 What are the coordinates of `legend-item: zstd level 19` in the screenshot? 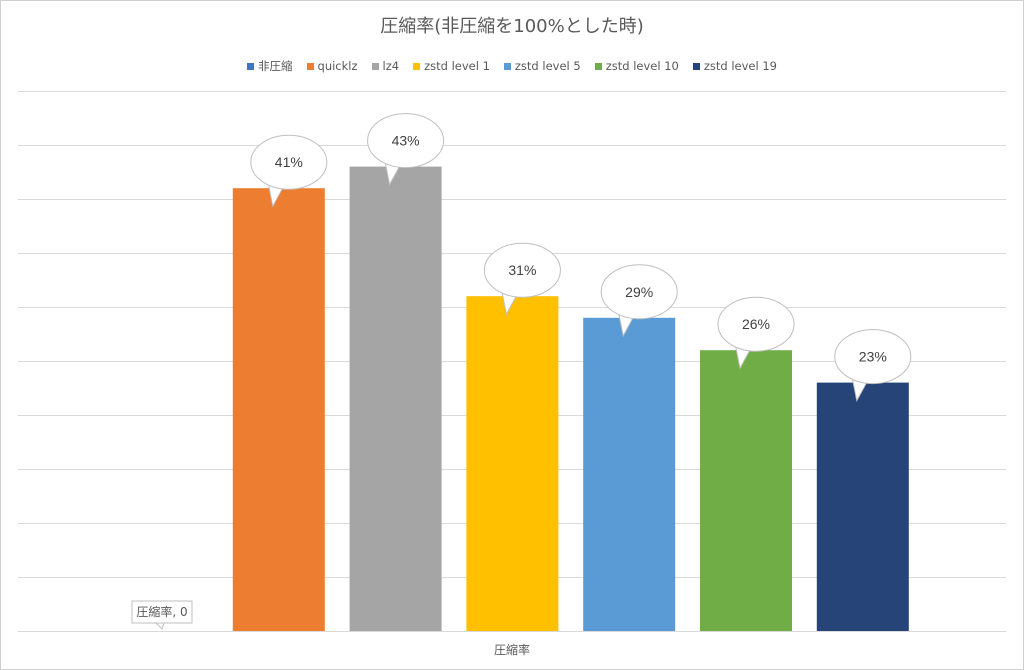 It's located at (734, 66).